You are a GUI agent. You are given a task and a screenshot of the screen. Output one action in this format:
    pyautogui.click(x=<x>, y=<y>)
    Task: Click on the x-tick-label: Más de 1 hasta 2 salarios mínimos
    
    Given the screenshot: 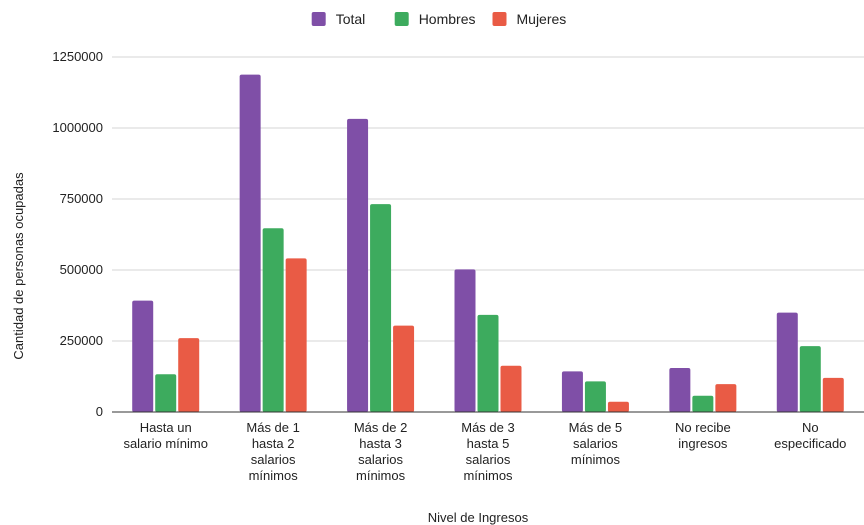 What is the action you would take?
    pyautogui.click(x=272, y=451)
    